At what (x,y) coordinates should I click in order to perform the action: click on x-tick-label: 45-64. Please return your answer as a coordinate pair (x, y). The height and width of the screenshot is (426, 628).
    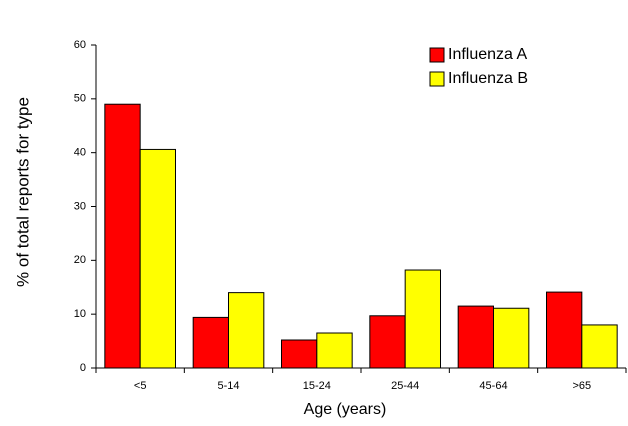
    Looking at the image, I should click on (493, 386).